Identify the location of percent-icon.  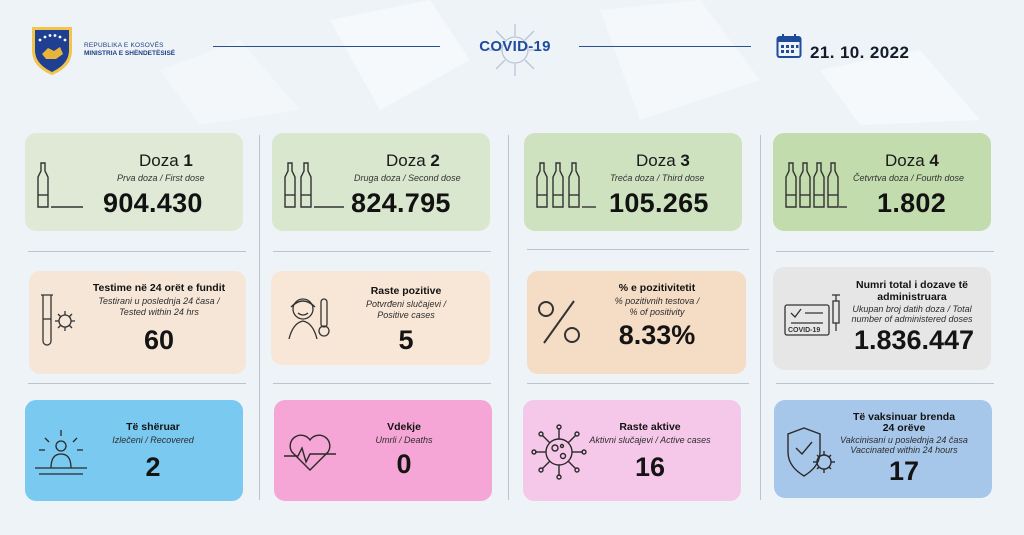
(559, 322).